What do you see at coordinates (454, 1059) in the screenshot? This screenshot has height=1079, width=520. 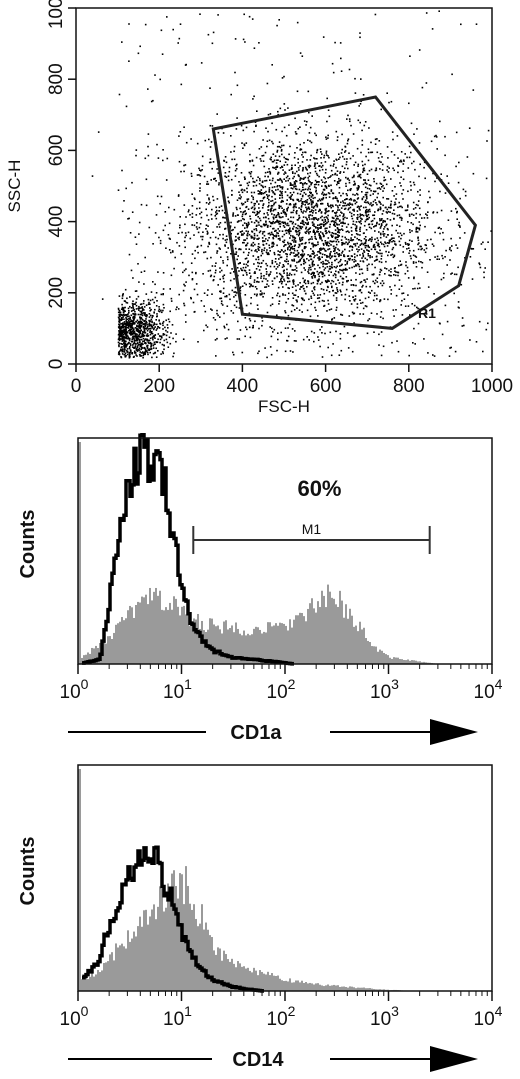 I see `cd14-arrow-head` at bounding box center [454, 1059].